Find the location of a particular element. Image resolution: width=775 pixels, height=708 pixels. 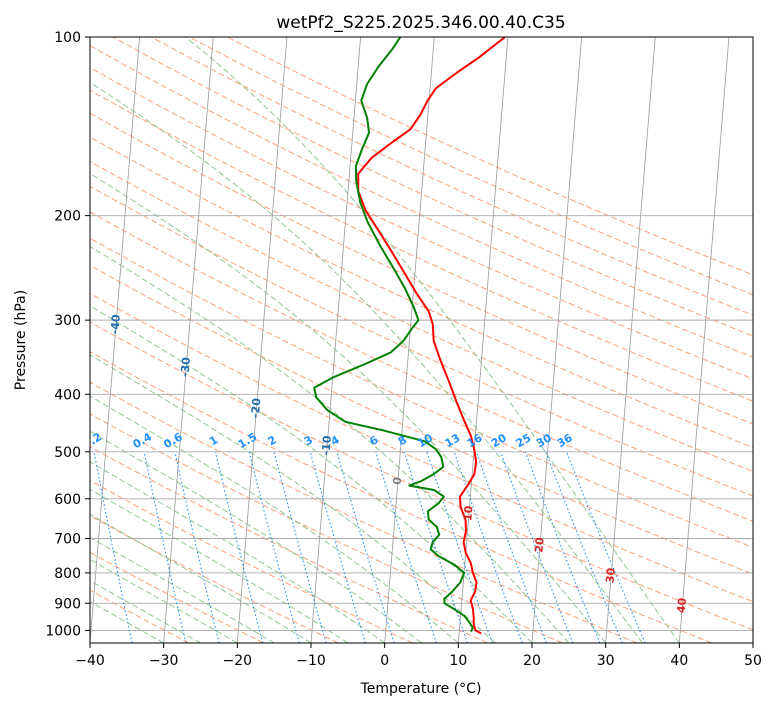

y-axis-label: Pressure (hPa) is located at coordinates (21, 340).